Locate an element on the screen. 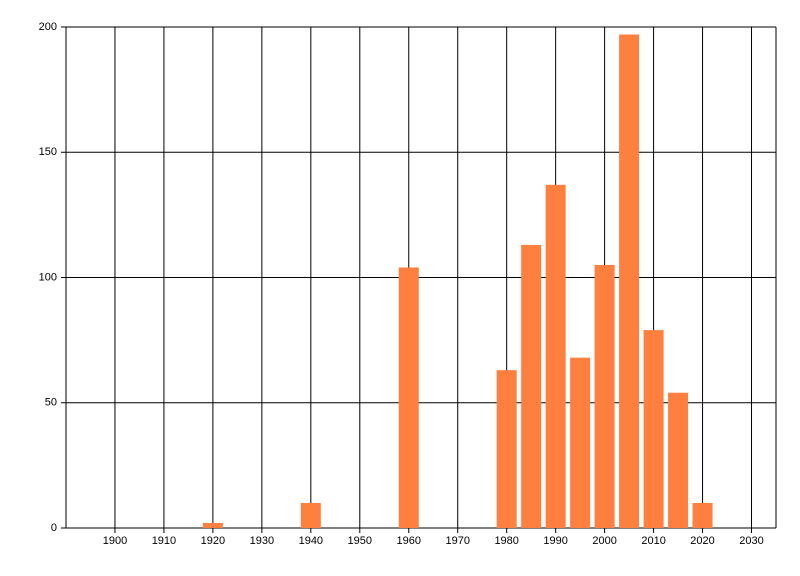 Image resolution: width=800 pixels, height=576 pixels. y-tick-label: 100 is located at coordinates (48, 277).